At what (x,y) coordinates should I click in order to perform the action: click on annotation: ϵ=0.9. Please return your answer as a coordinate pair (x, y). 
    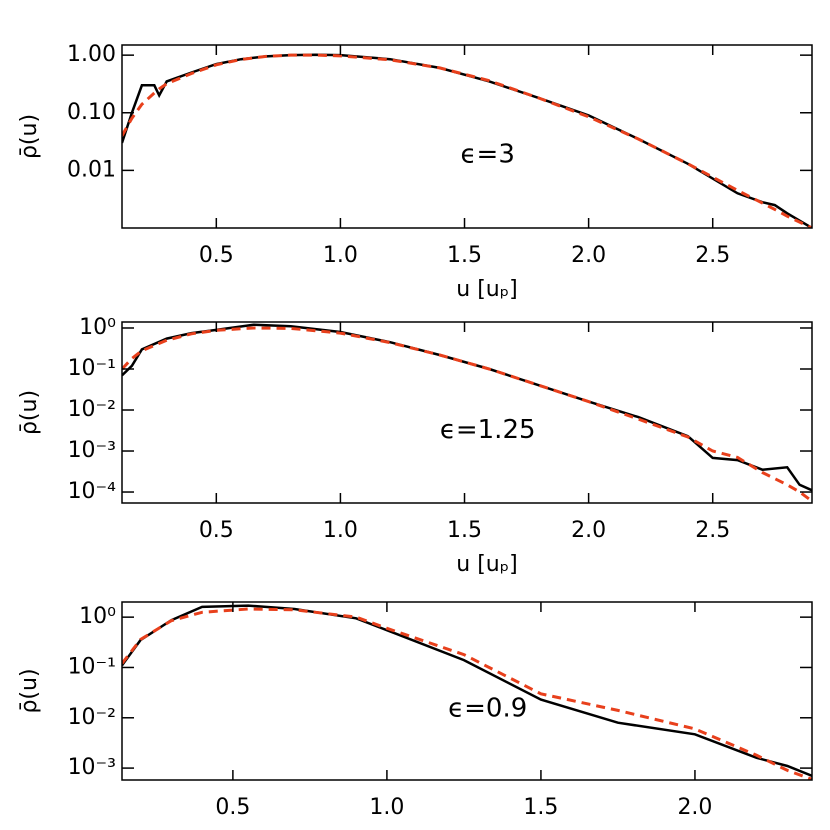
    Looking at the image, I should click on (487, 708).